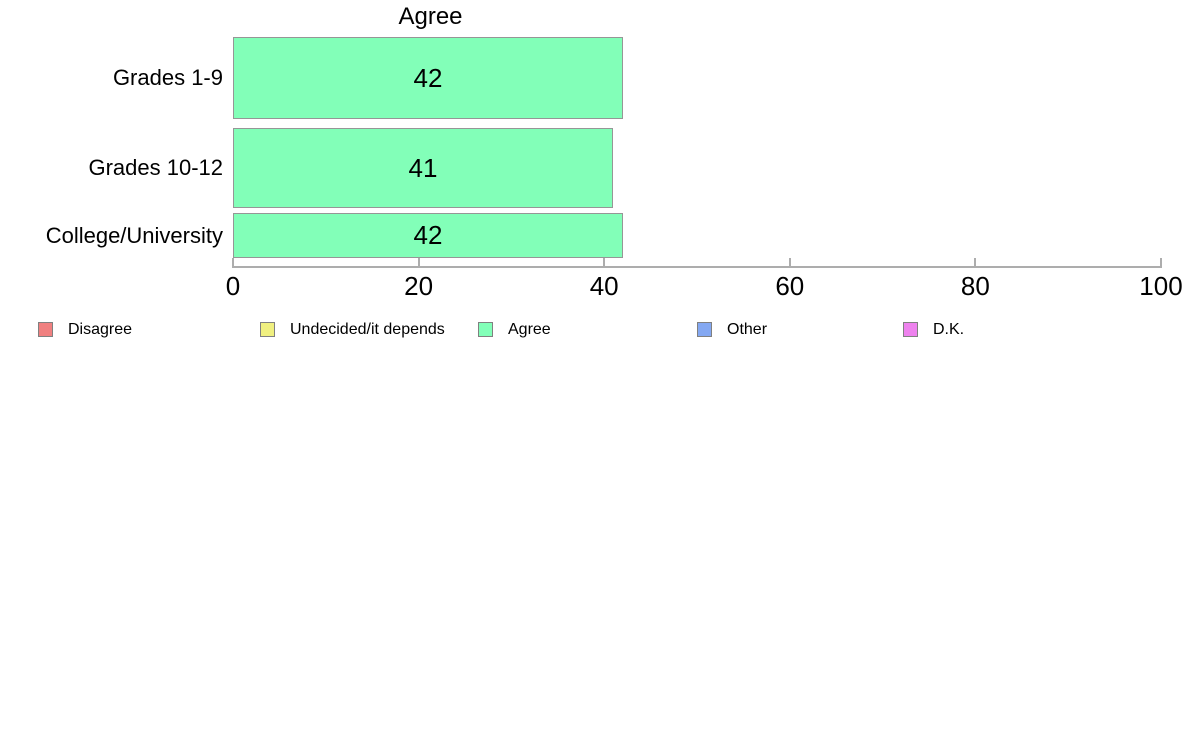  What do you see at coordinates (45, 329) in the screenshot?
I see `legend-swatch-disagree` at bounding box center [45, 329].